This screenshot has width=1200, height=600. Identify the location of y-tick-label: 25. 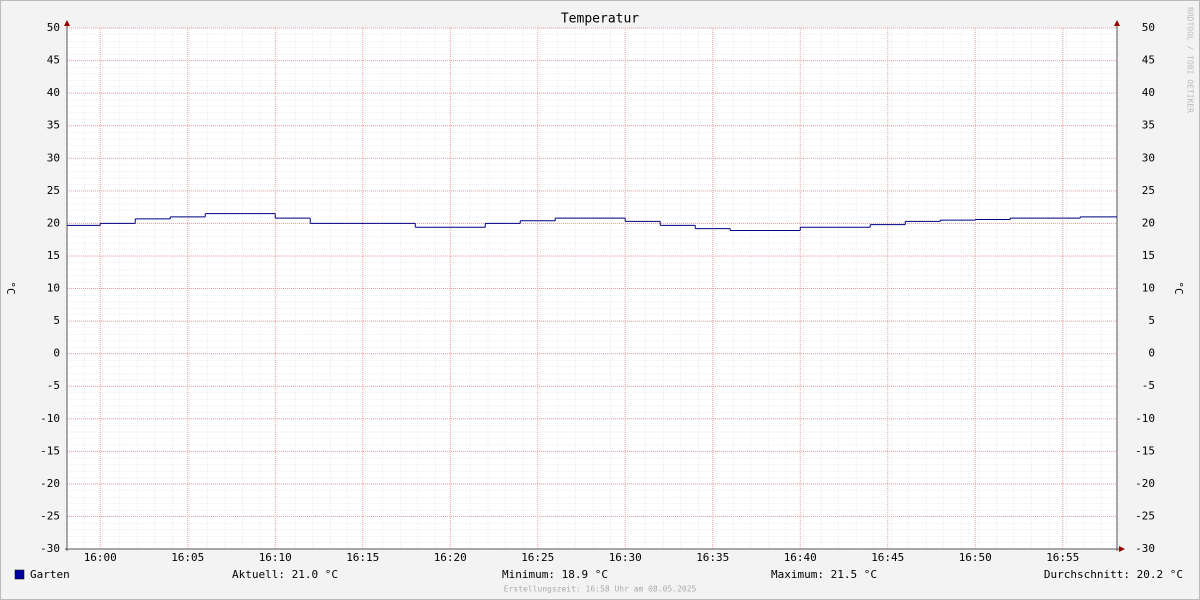
(53, 190).